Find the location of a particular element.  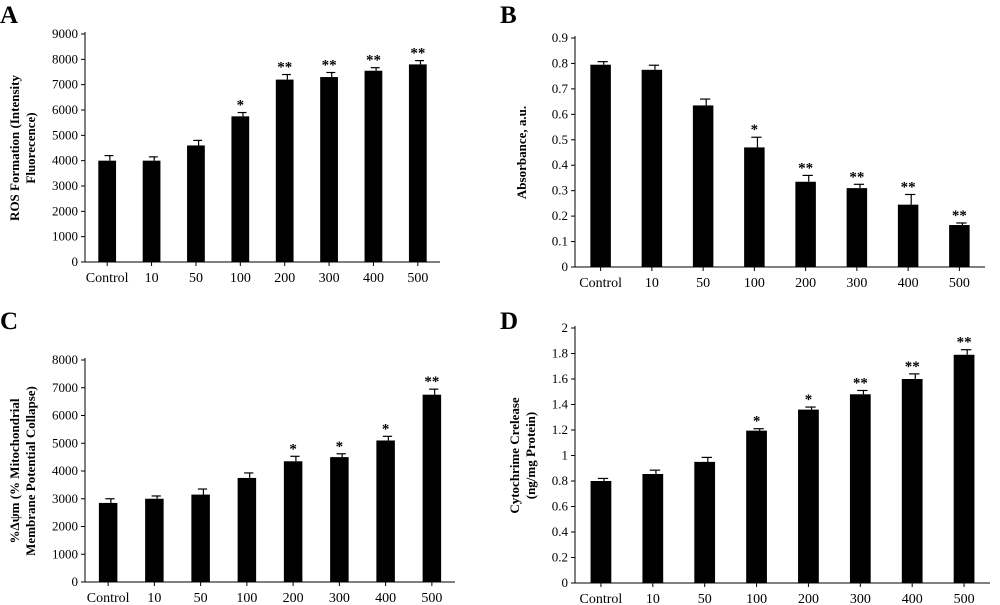

panel-letter-b: B is located at coordinates (508, 15).